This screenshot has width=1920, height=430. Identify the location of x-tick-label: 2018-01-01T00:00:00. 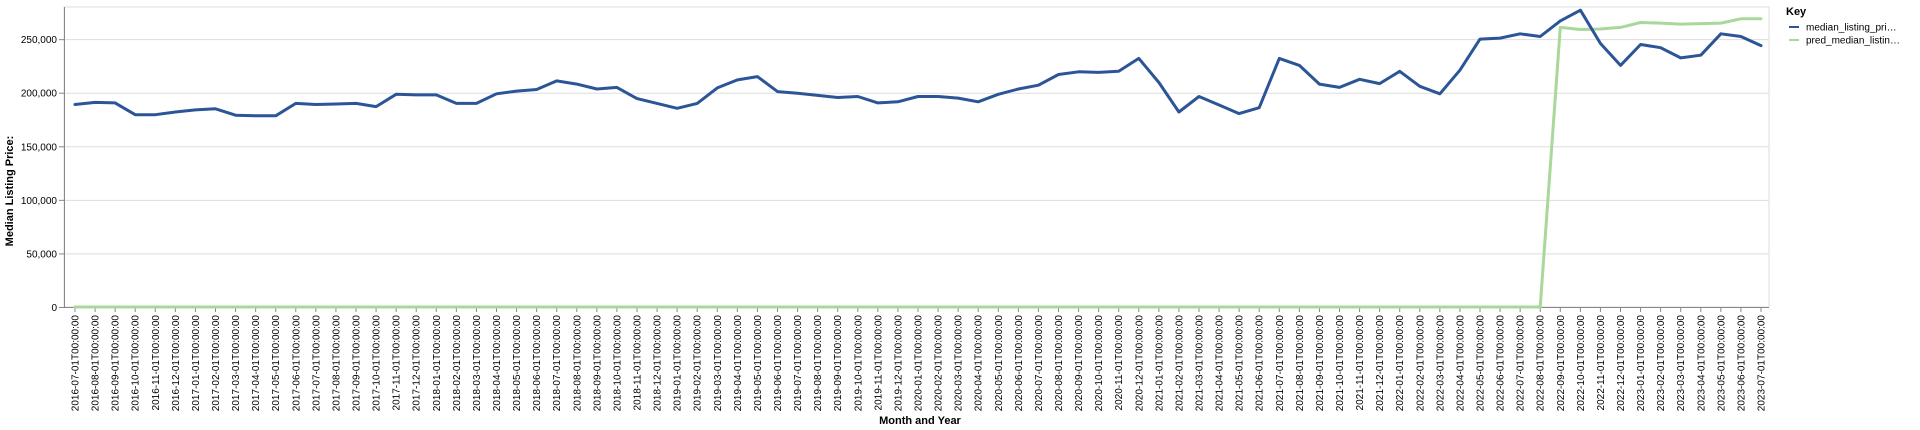
(437, 363).